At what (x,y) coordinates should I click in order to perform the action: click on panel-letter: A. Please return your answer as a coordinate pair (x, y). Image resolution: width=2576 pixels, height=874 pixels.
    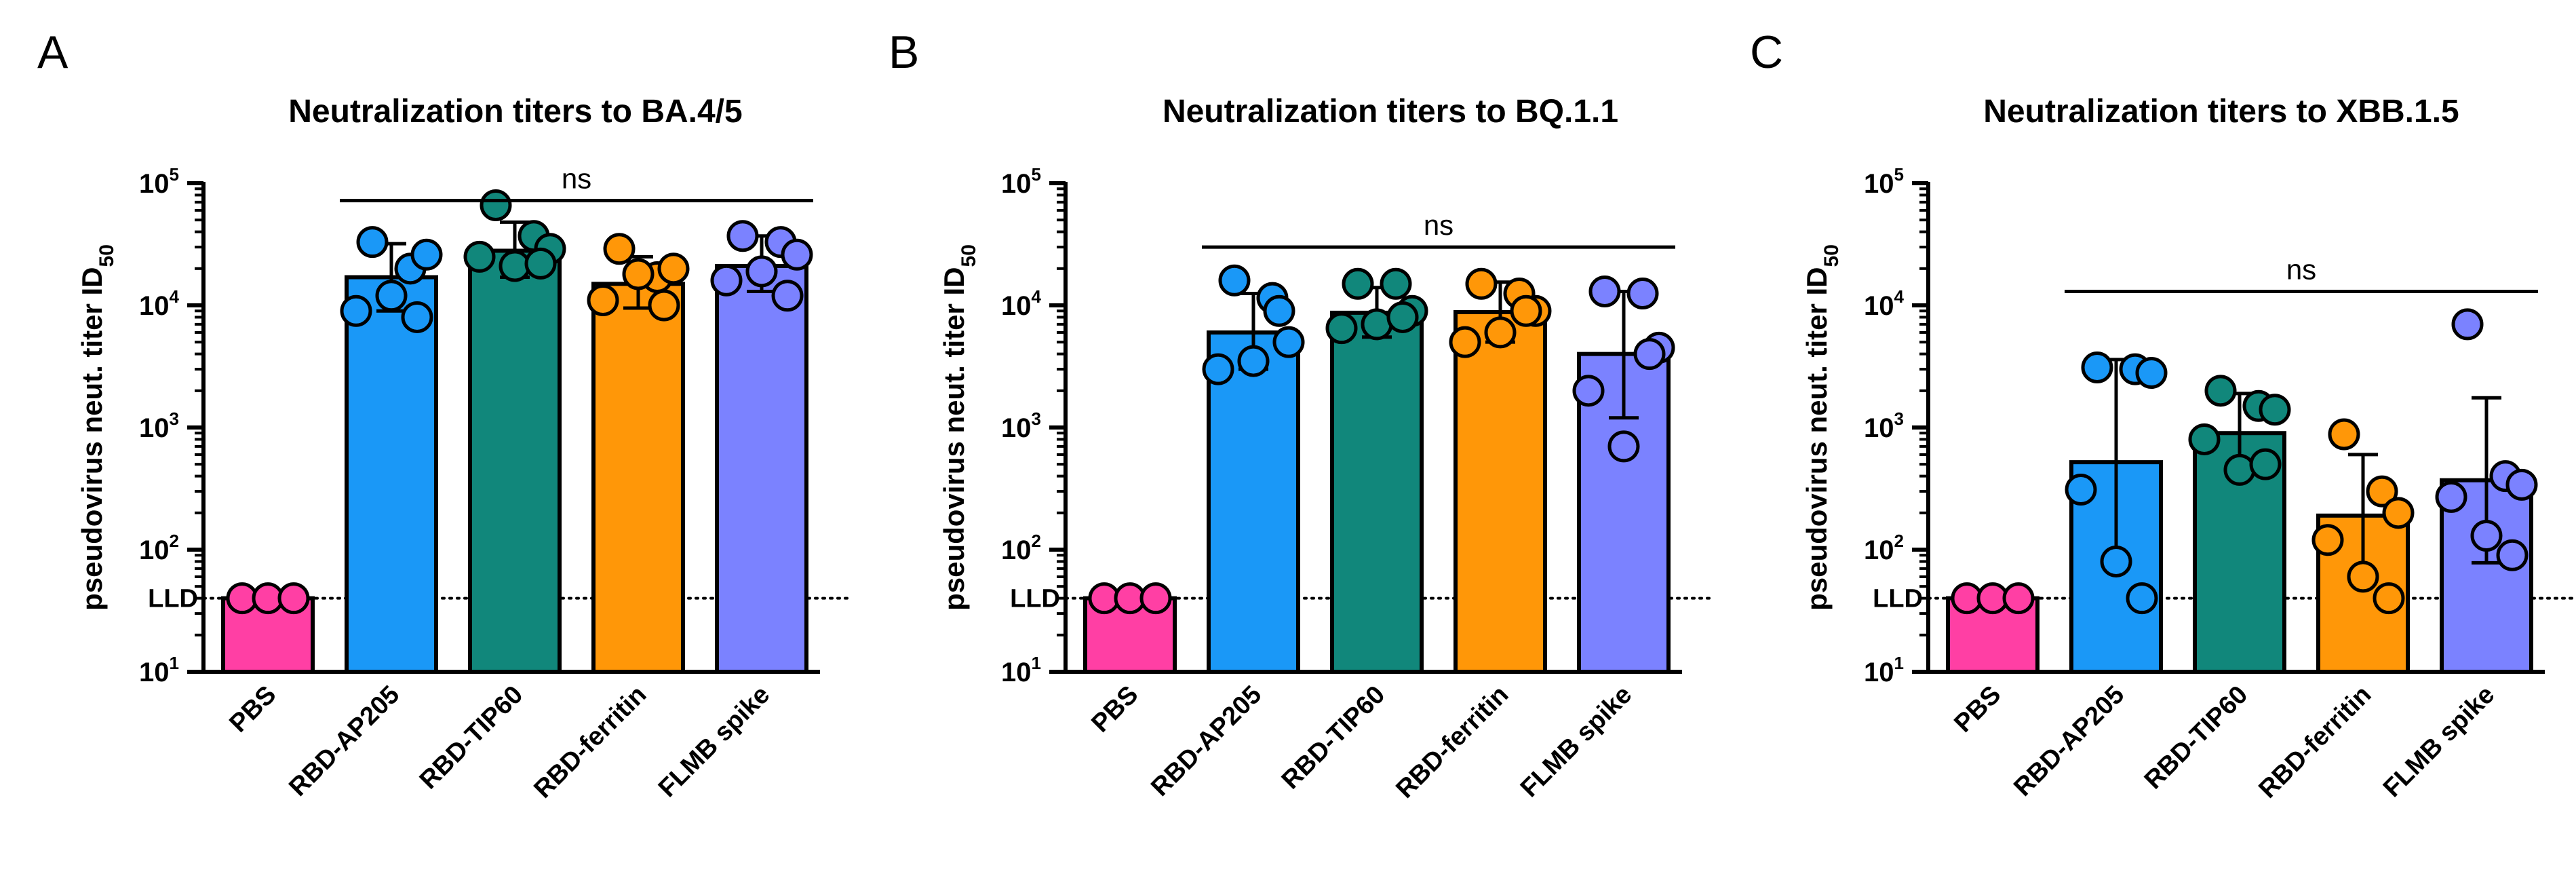
    Looking at the image, I should click on (53, 52).